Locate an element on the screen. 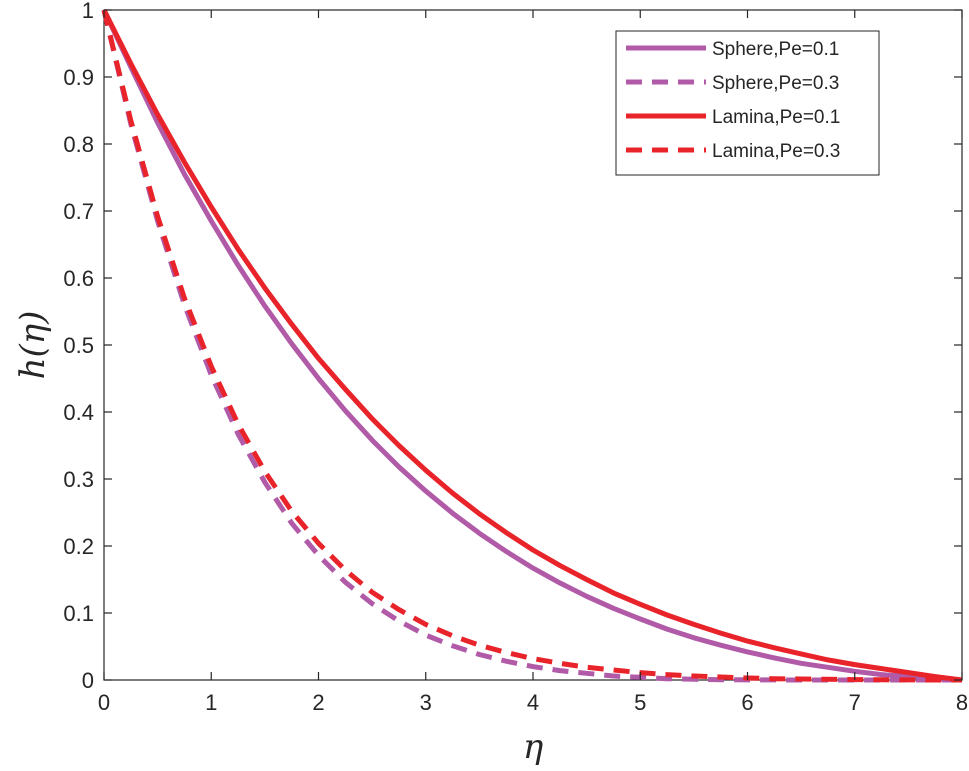 The image size is (969, 771). x-tick-label: 7 is located at coordinates (855, 702).